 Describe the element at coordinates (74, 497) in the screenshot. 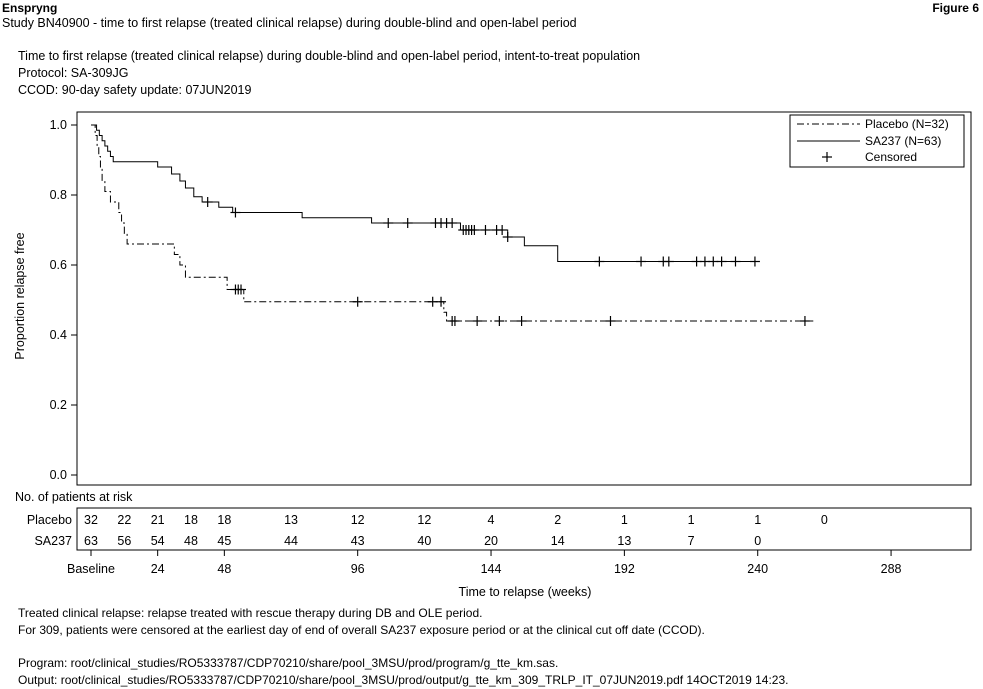

I see `risk-table-title: No. of patients at risk` at that location.